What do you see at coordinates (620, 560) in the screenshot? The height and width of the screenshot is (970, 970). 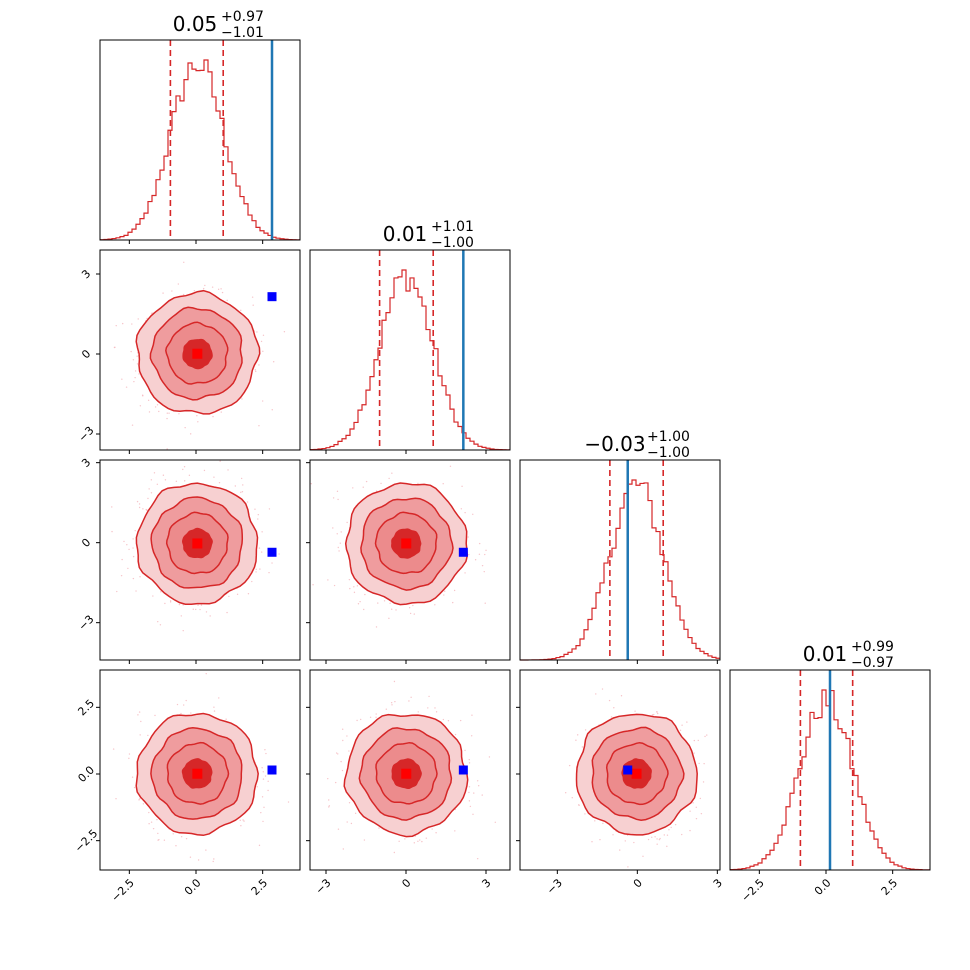 I see `diag-panel-frame` at bounding box center [620, 560].